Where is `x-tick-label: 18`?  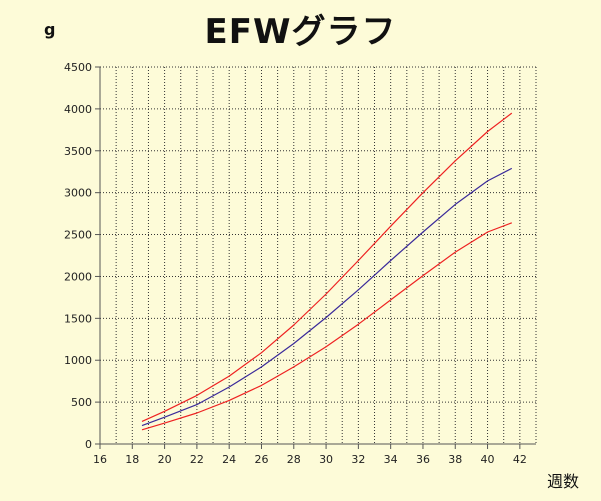
x-tick-label: 18 is located at coordinates (132, 459).